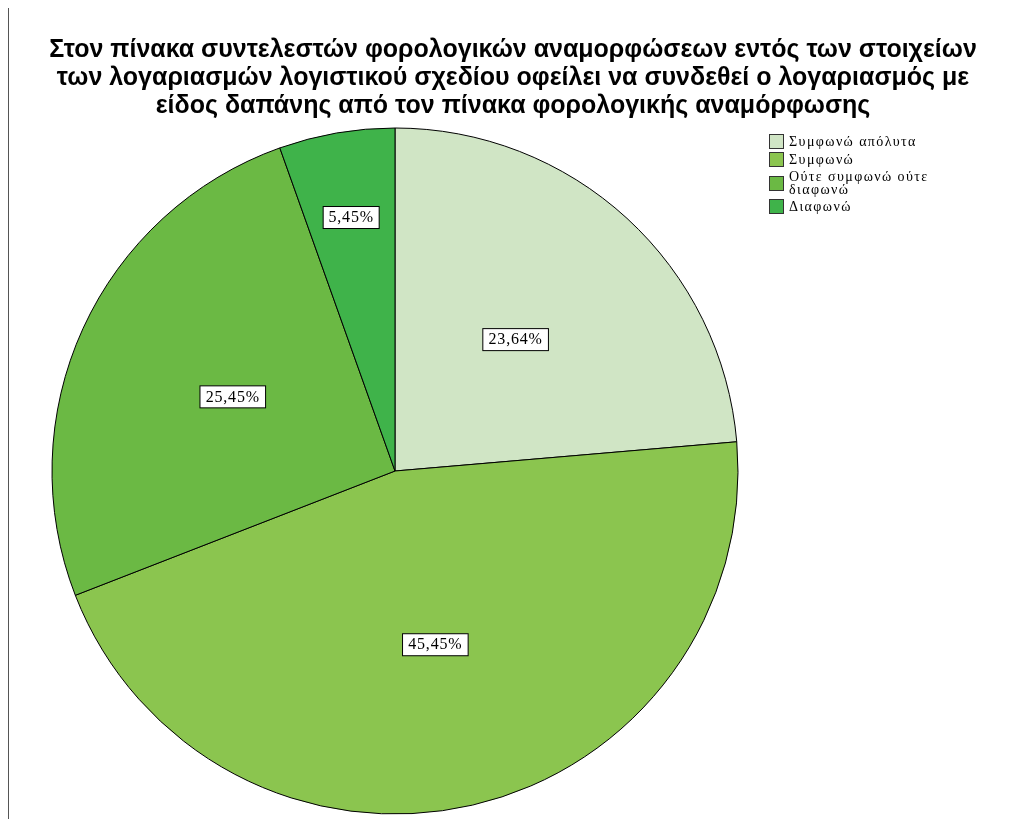 This screenshot has width=1020, height=819. Describe the element at coordinates (232, 396) in the screenshot. I see `data-label: 25,45%` at that location.